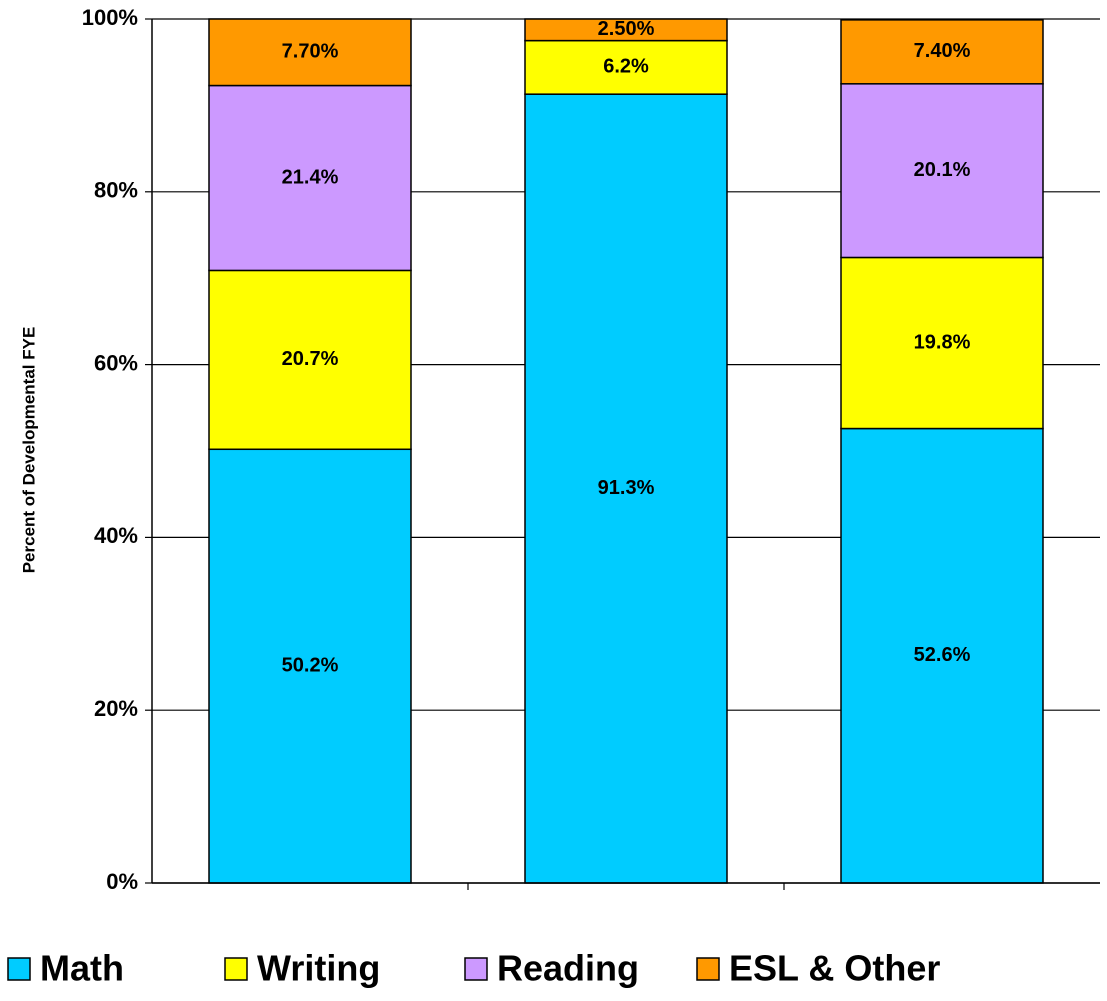 The height and width of the screenshot is (1001, 1107). What do you see at coordinates (116, 362) in the screenshot?
I see `y-tick-label: 60%` at bounding box center [116, 362].